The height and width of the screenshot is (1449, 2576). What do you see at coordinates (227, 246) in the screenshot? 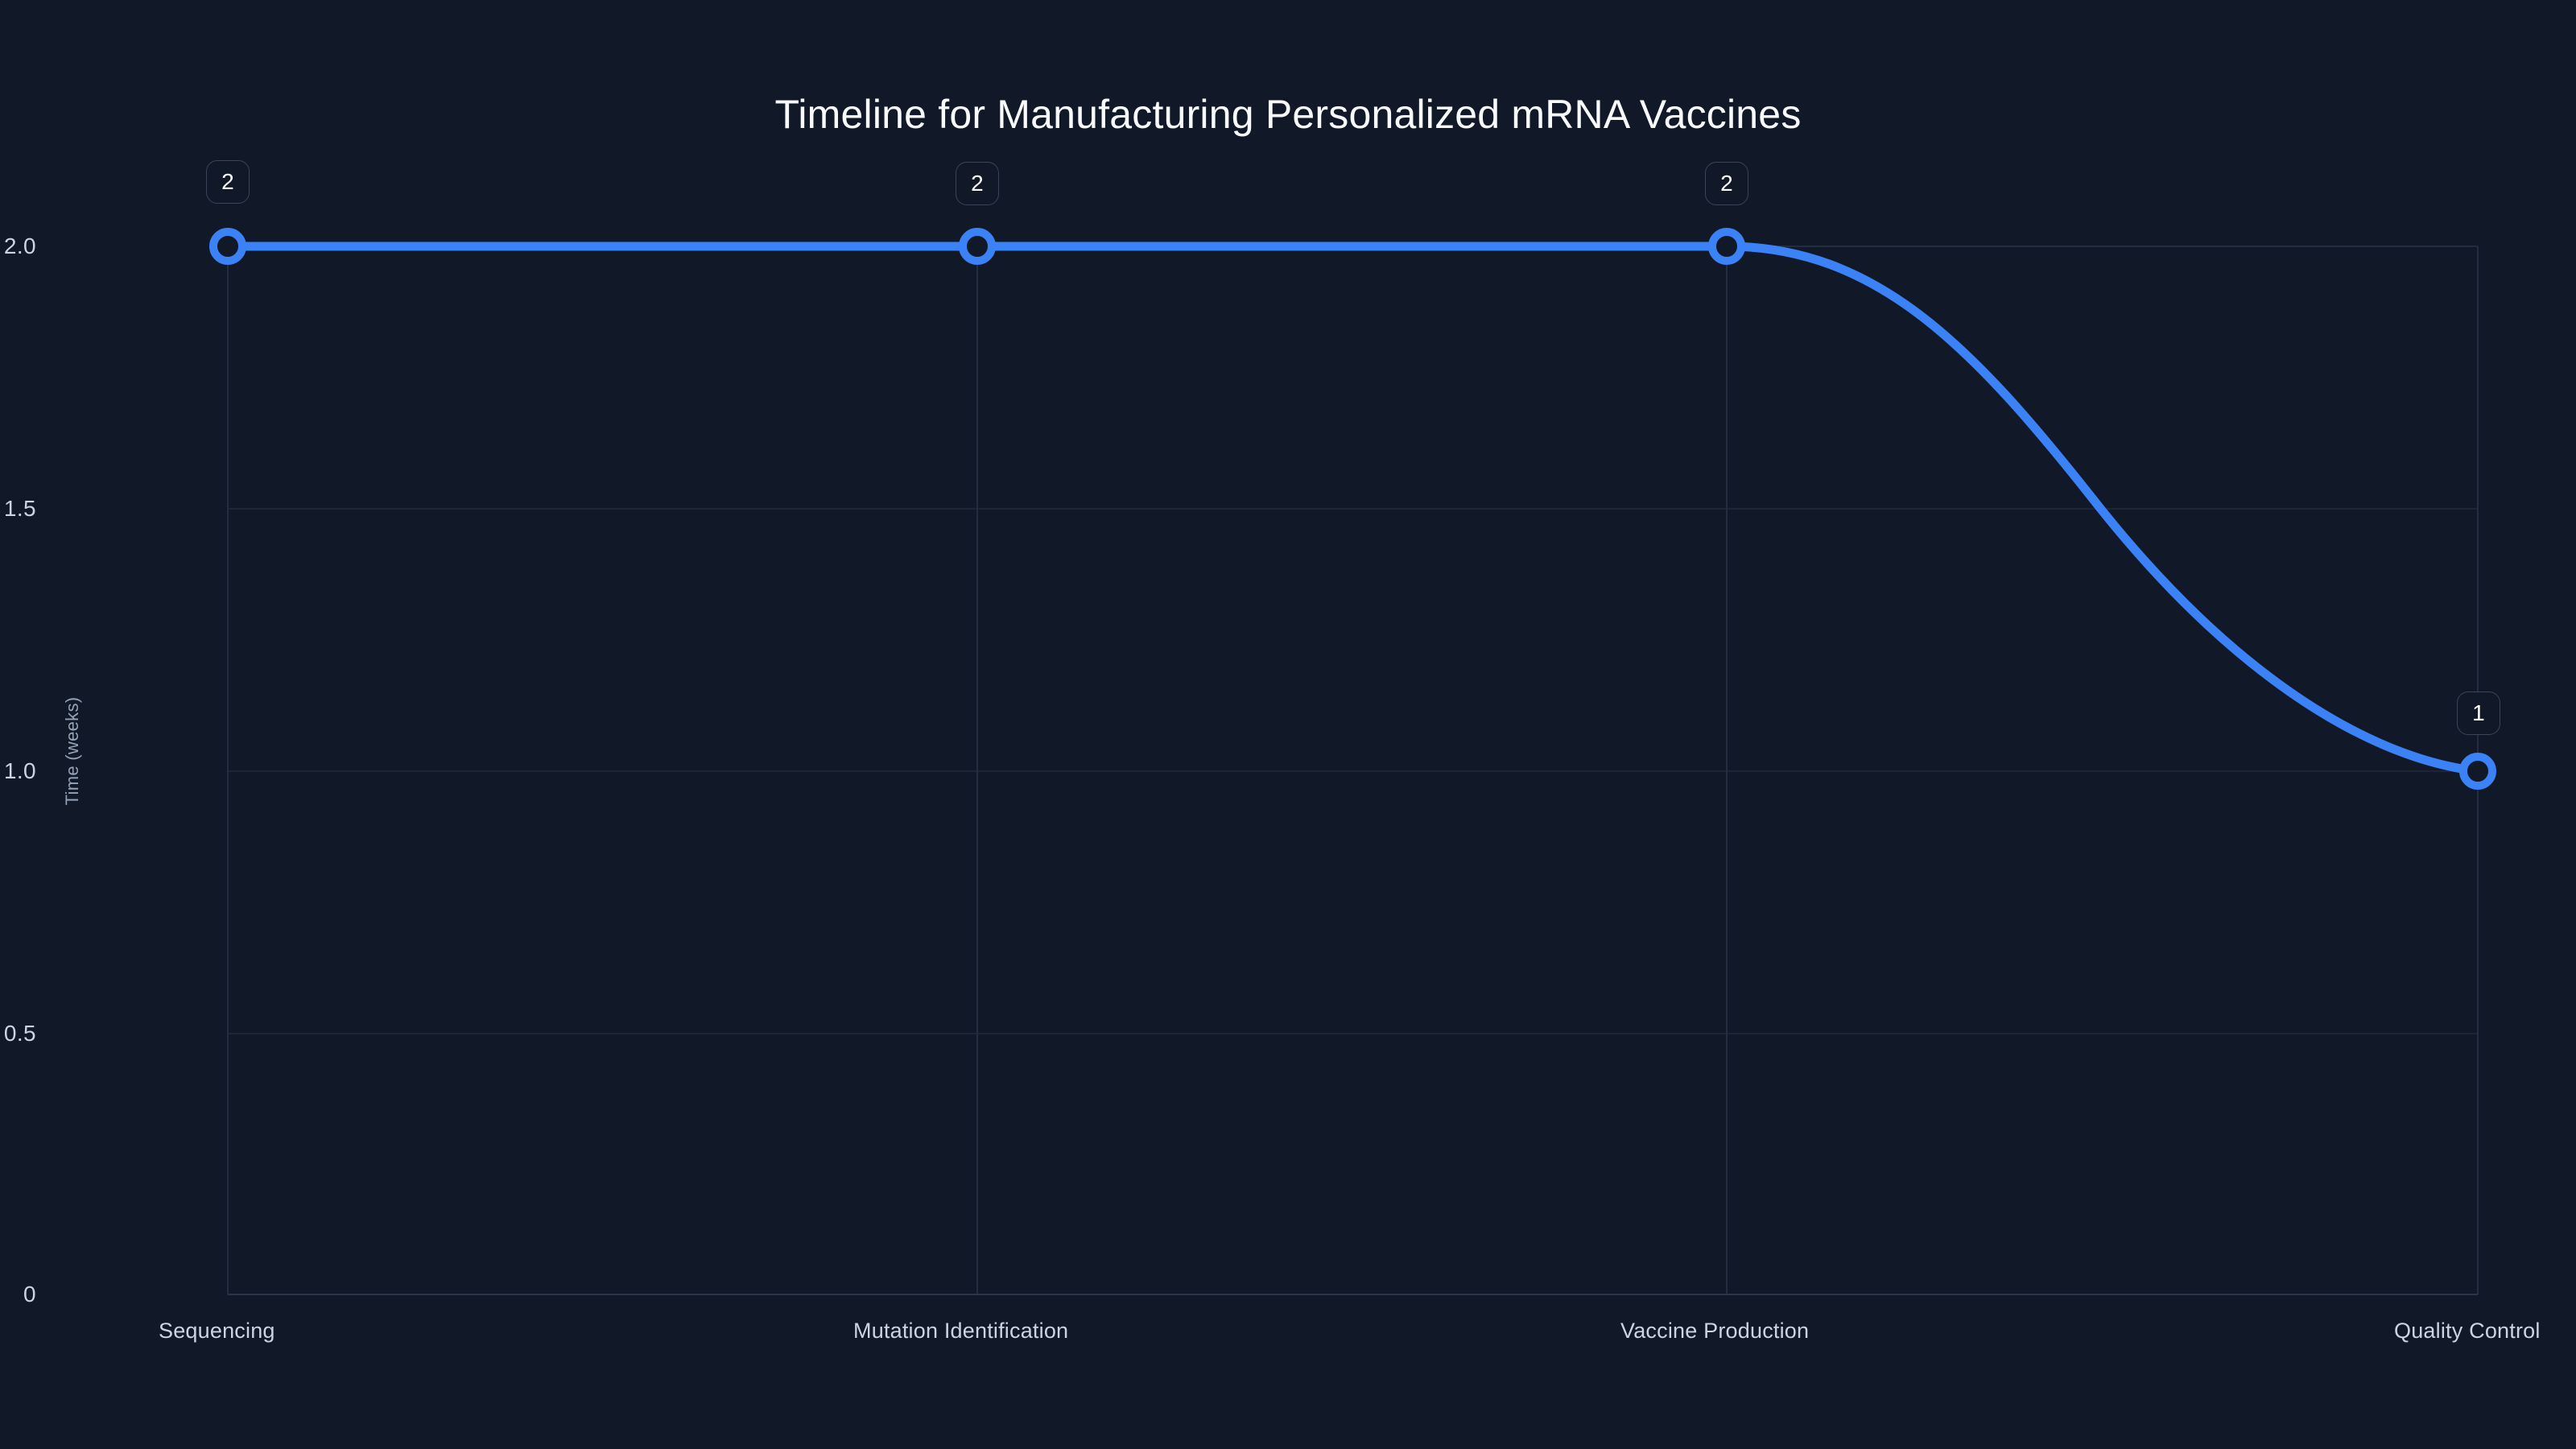
I see `data-point-sequencing` at bounding box center [227, 246].